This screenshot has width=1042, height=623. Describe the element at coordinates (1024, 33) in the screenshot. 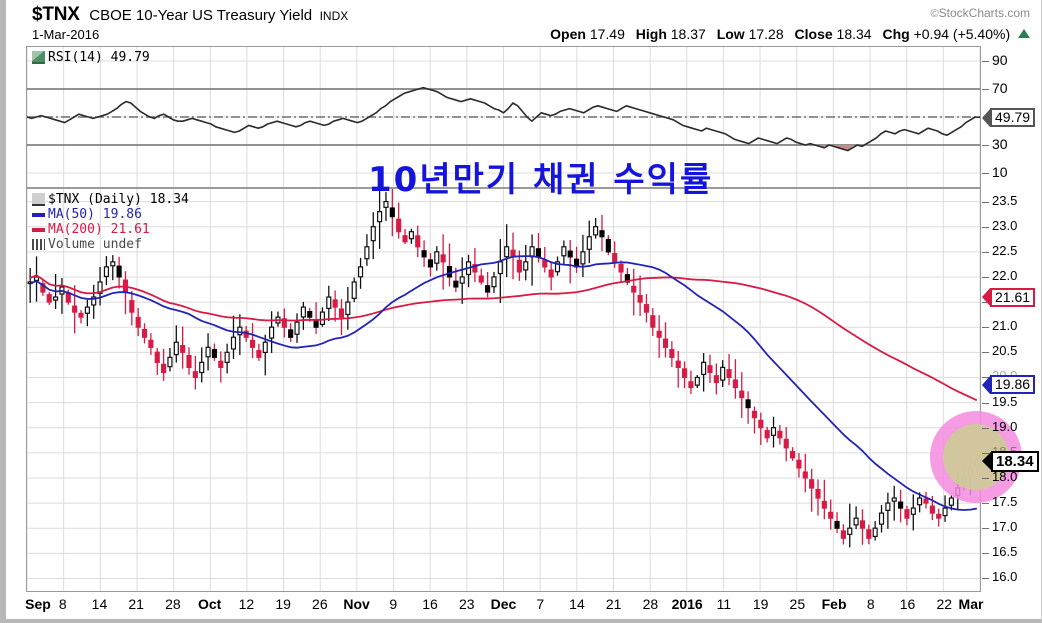

I see `change-up-triangle-icon` at that location.